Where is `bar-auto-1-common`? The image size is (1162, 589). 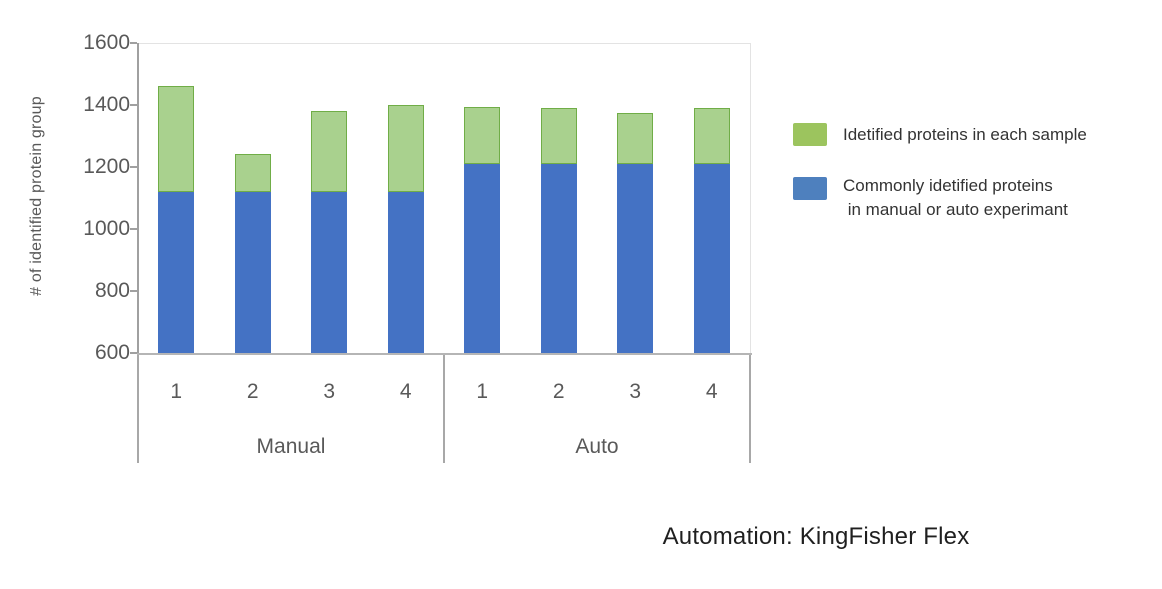 bar-auto-1-common is located at coordinates (482, 258).